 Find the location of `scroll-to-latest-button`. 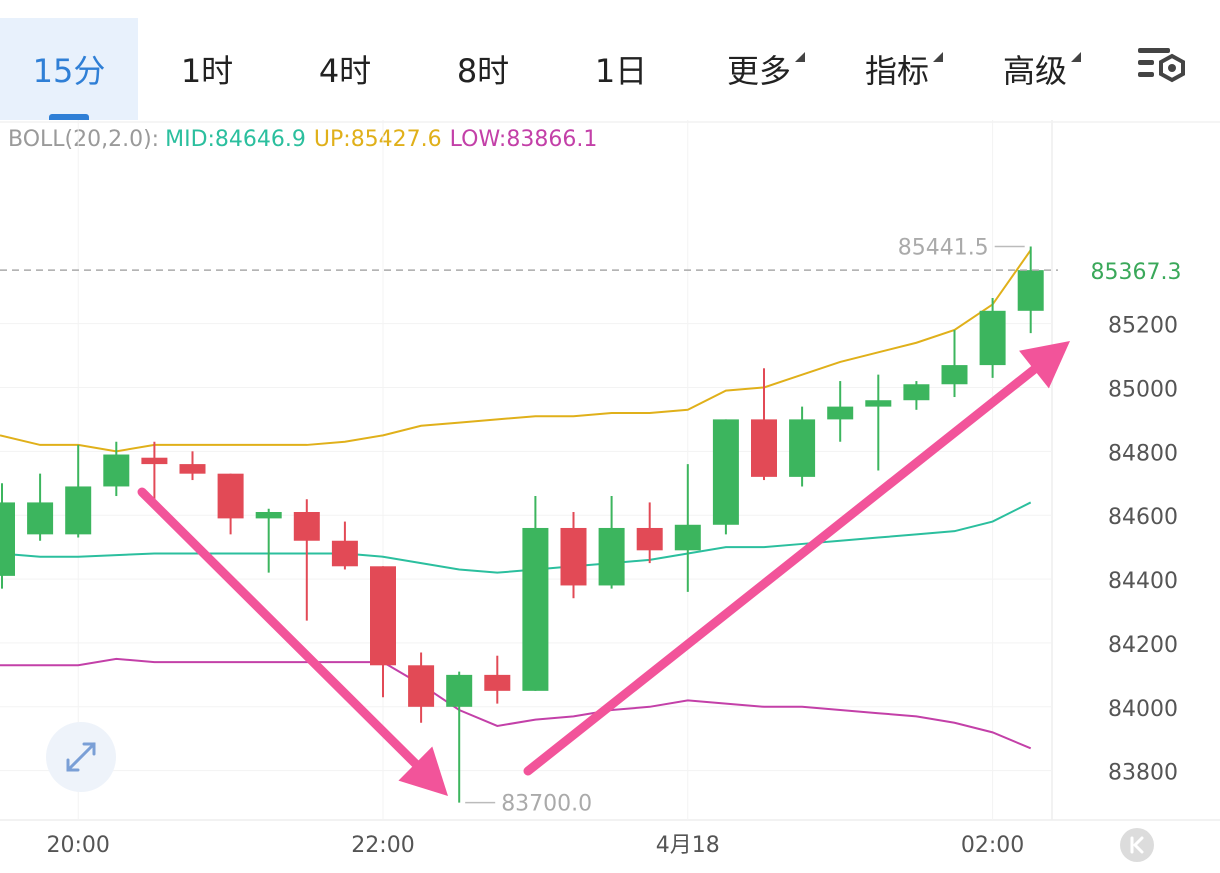

scroll-to-latest-button is located at coordinates (1137, 845).